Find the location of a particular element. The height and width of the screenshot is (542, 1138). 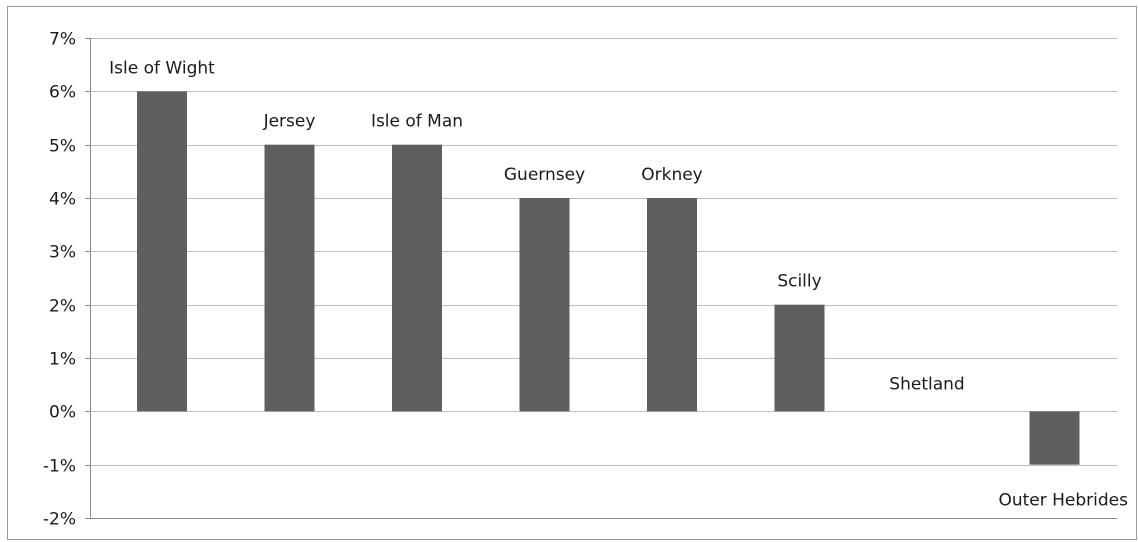

data-label: Orkney is located at coordinates (672, 175).